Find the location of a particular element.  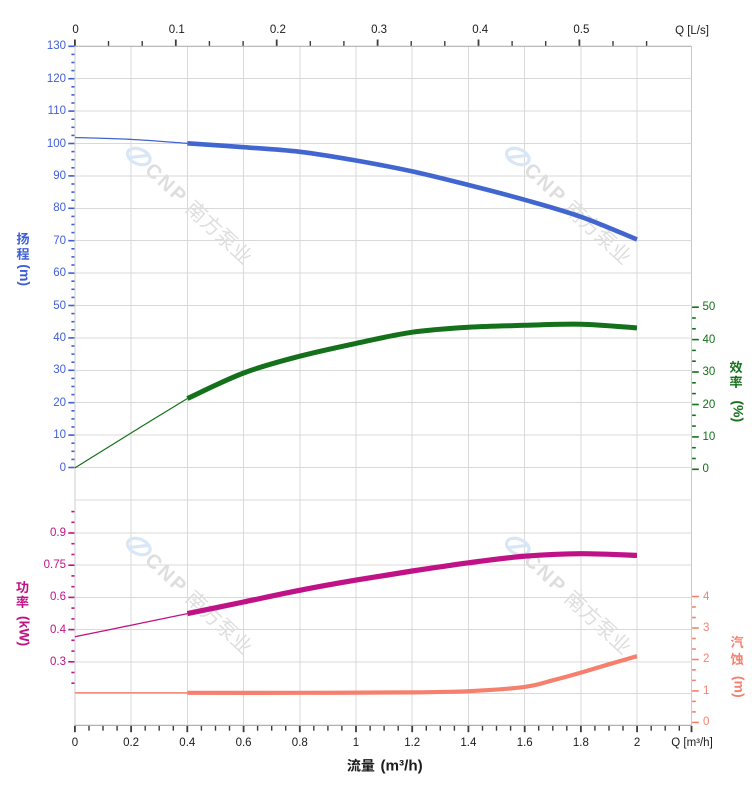

svg-text: (m³/h) is located at coordinates (402, 765).